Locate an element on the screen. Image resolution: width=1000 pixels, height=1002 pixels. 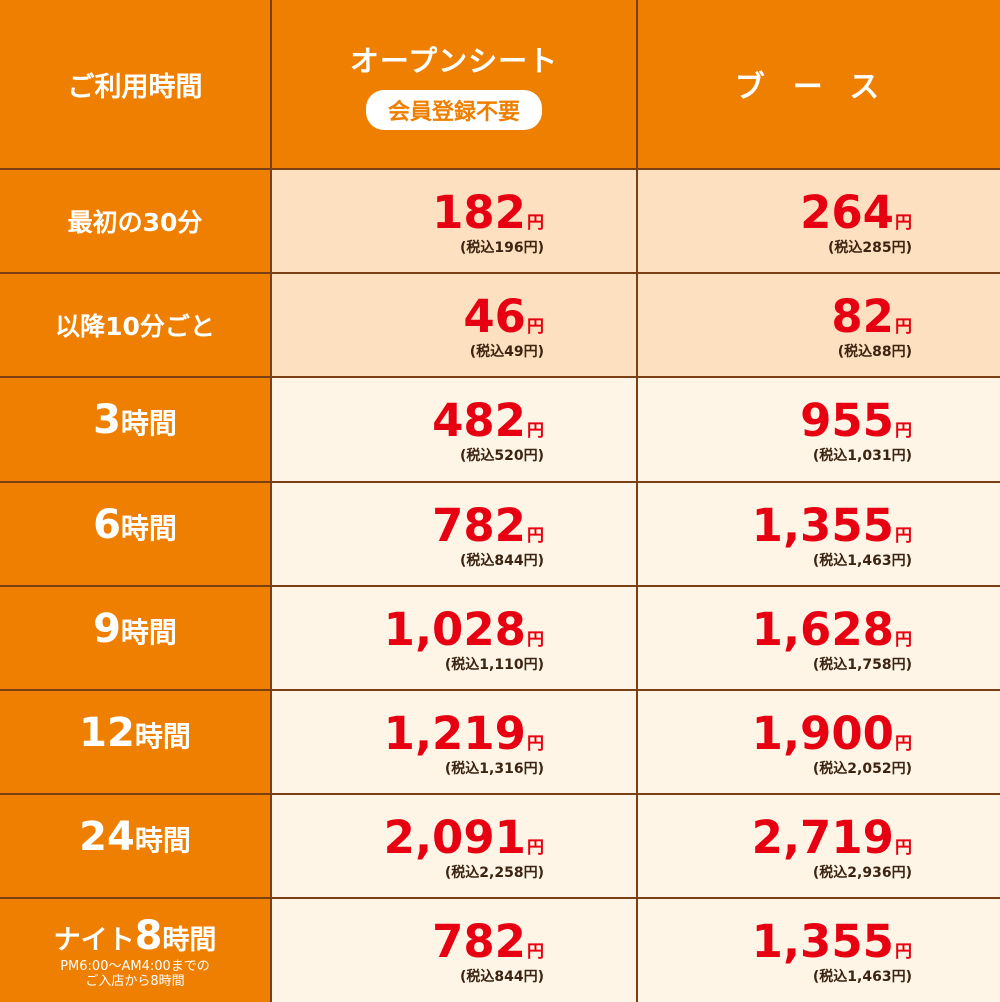
price-amount: 46 is located at coordinates (494, 316).